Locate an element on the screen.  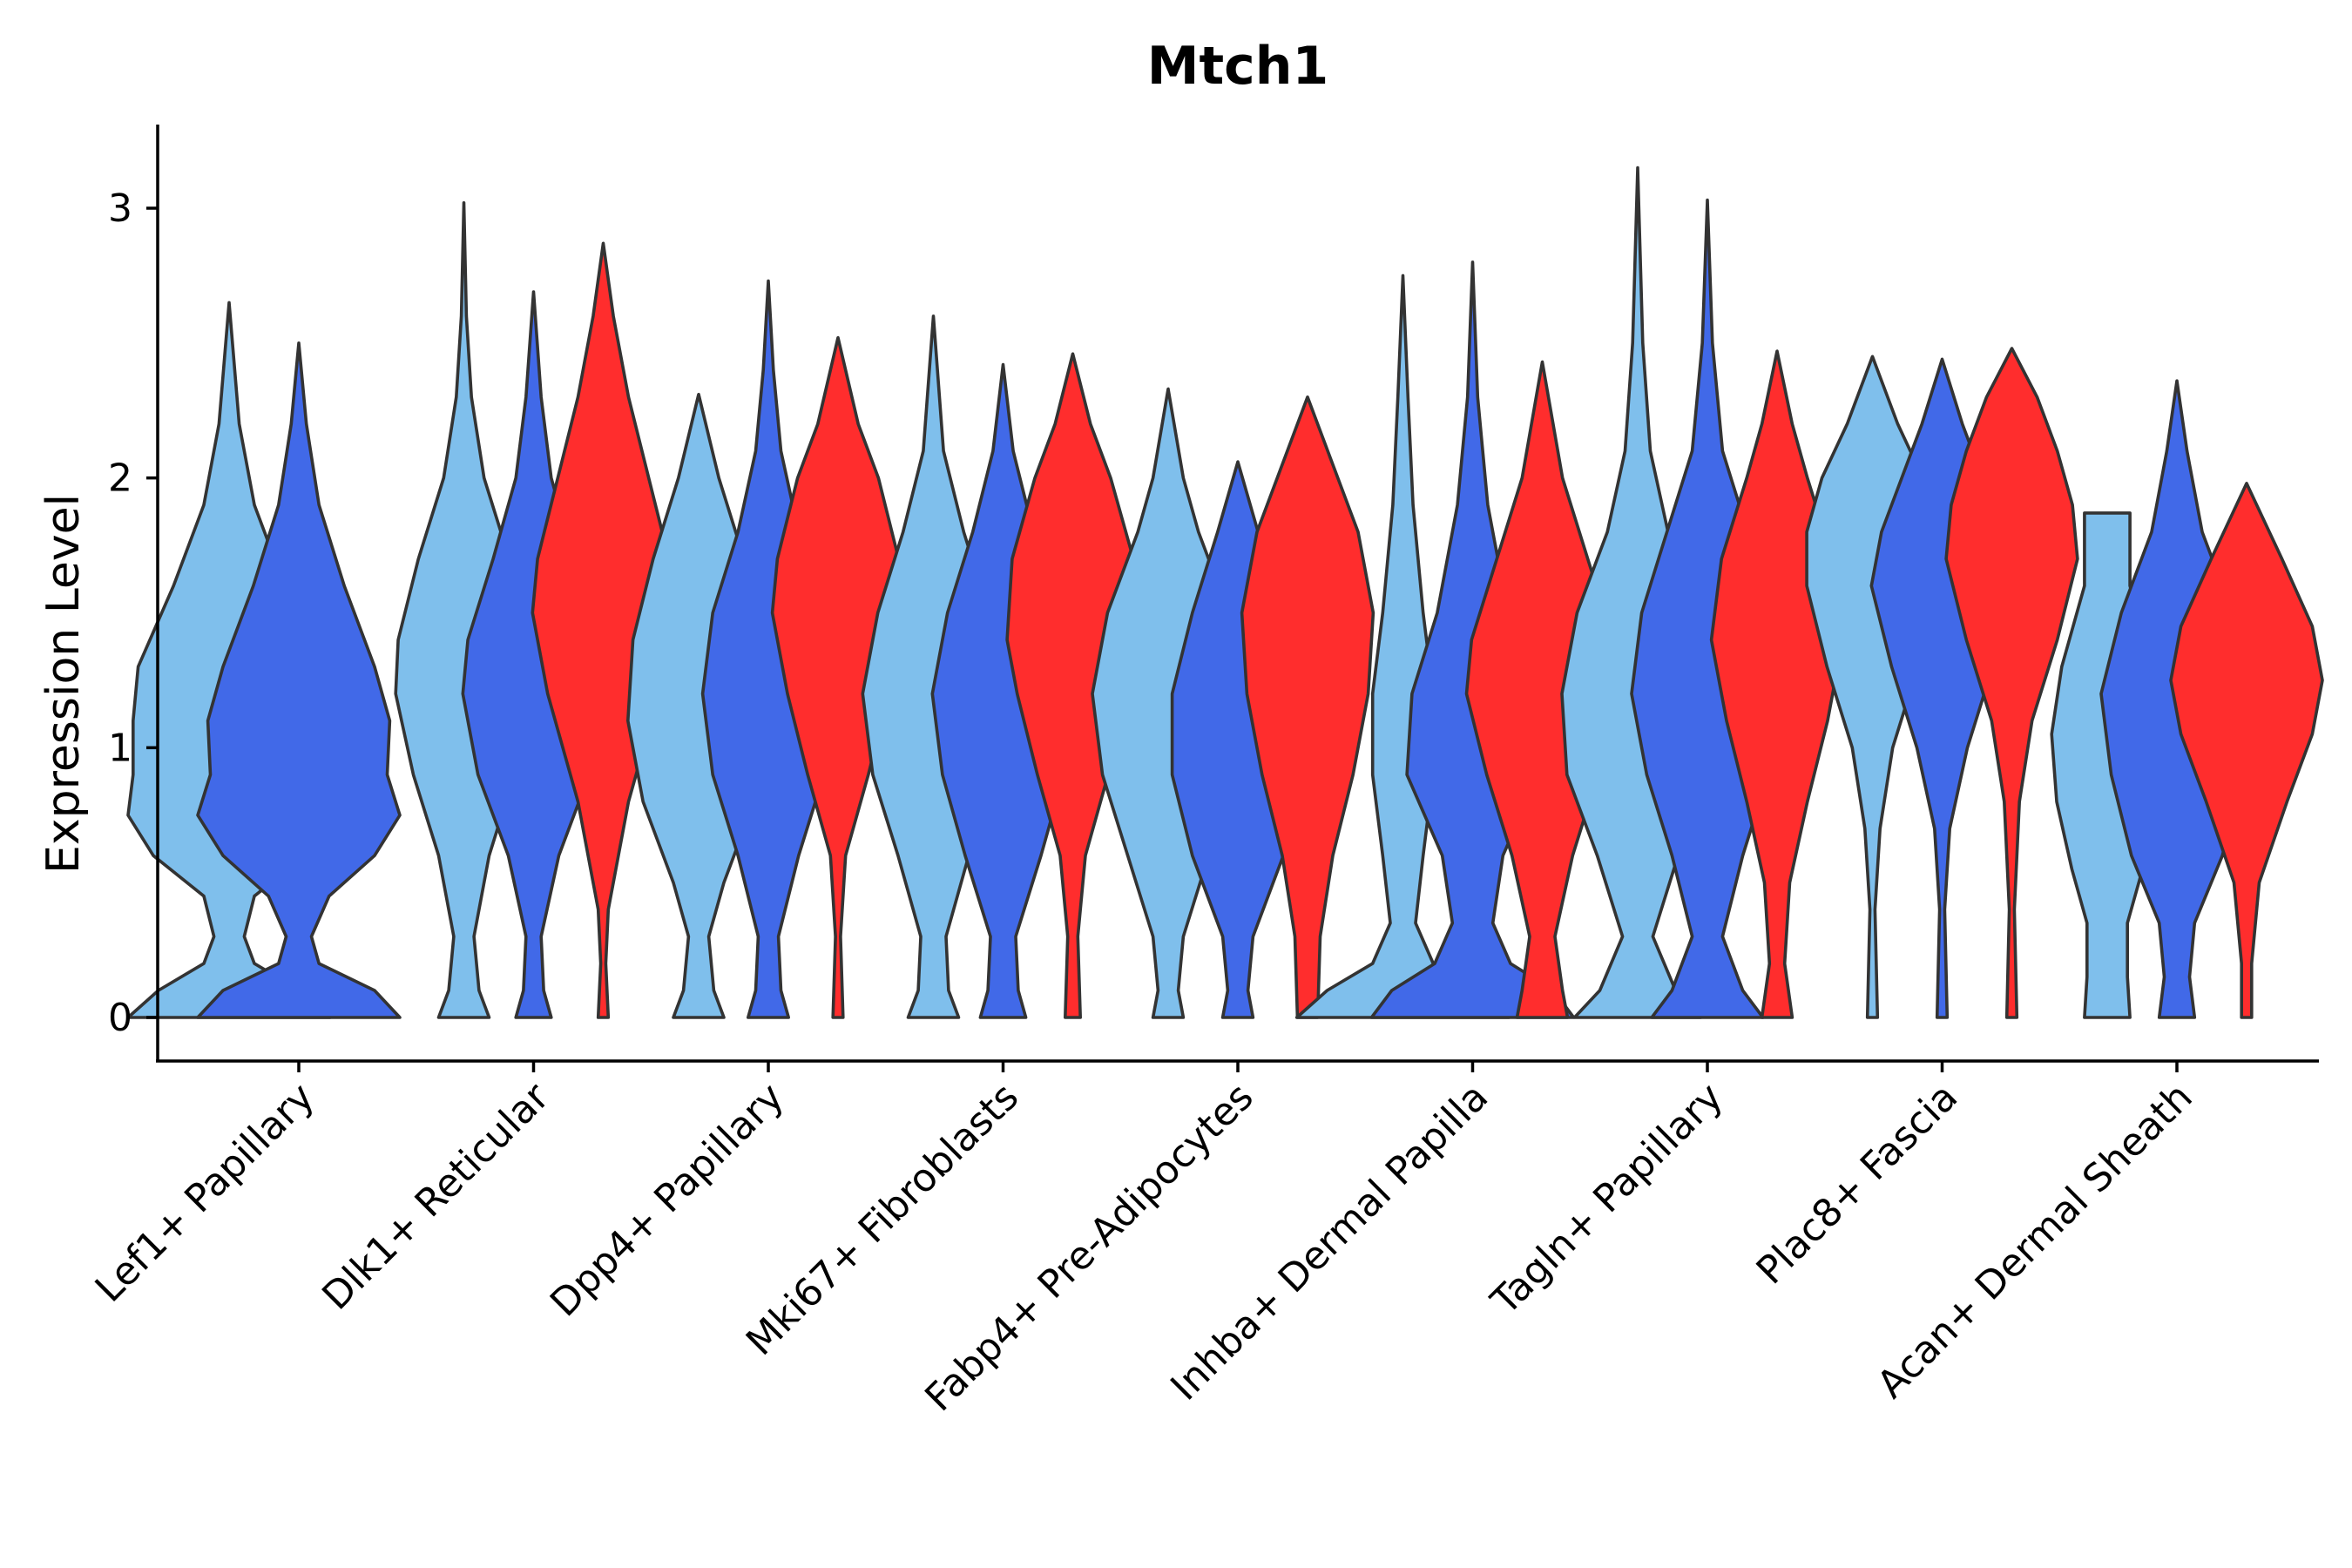
y-axis-label: Expression Level is located at coordinates (64, 684).